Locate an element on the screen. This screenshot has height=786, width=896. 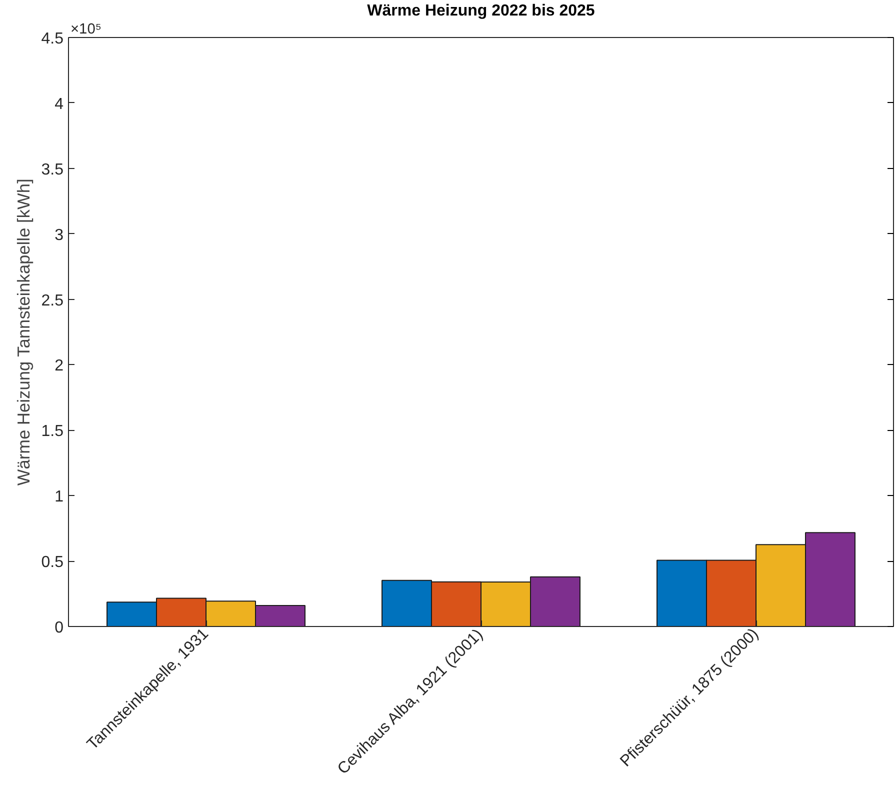
y-axis-title: Wärme Heizung Tannsteinkapelle [kWh] is located at coordinates (23, 332).